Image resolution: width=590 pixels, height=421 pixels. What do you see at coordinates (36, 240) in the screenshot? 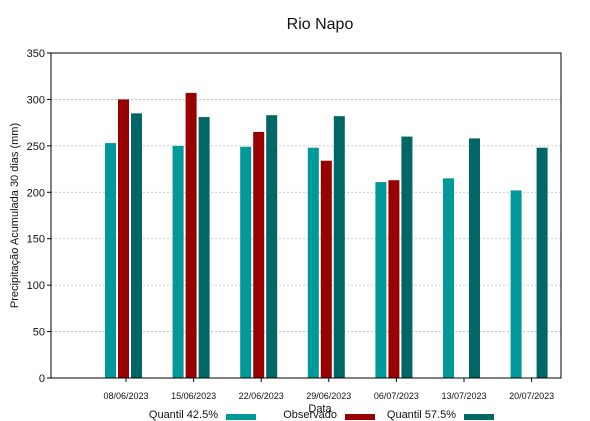
I see `y-tick-label: 150` at bounding box center [36, 240].